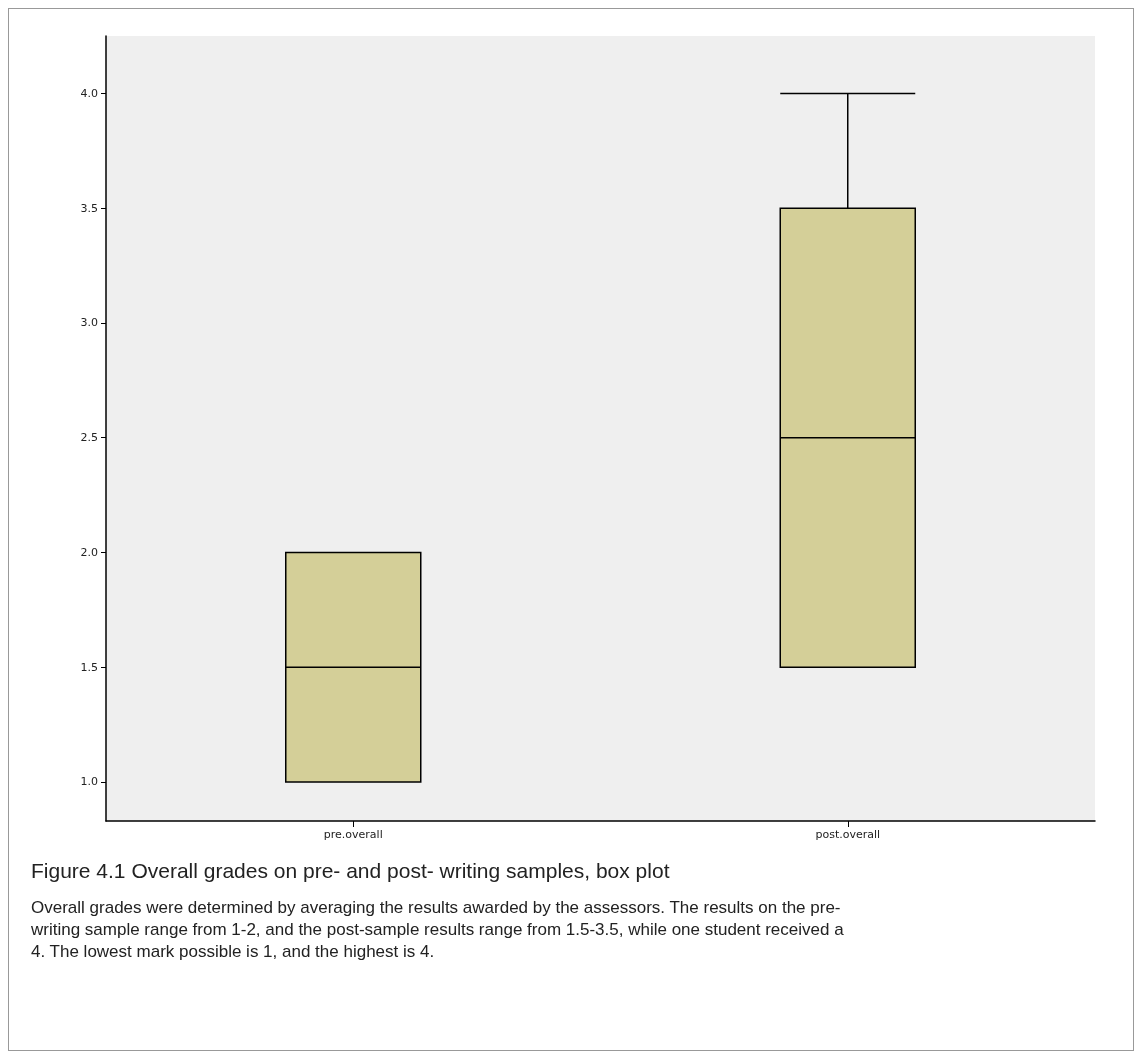 This screenshot has height=1061, width=1144. What do you see at coordinates (89, 208) in the screenshot?
I see `y-tick-label: 3.5` at bounding box center [89, 208].